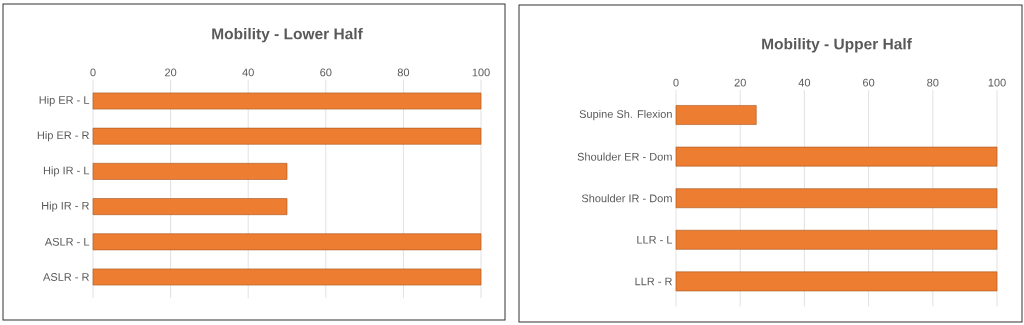 The width and height of the screenshot is (1024, 325). What do you see at coordinates (67, 241) in the screenshot?
I see `y-tick-label: ASLR - L` at bounding box center [67, 241].